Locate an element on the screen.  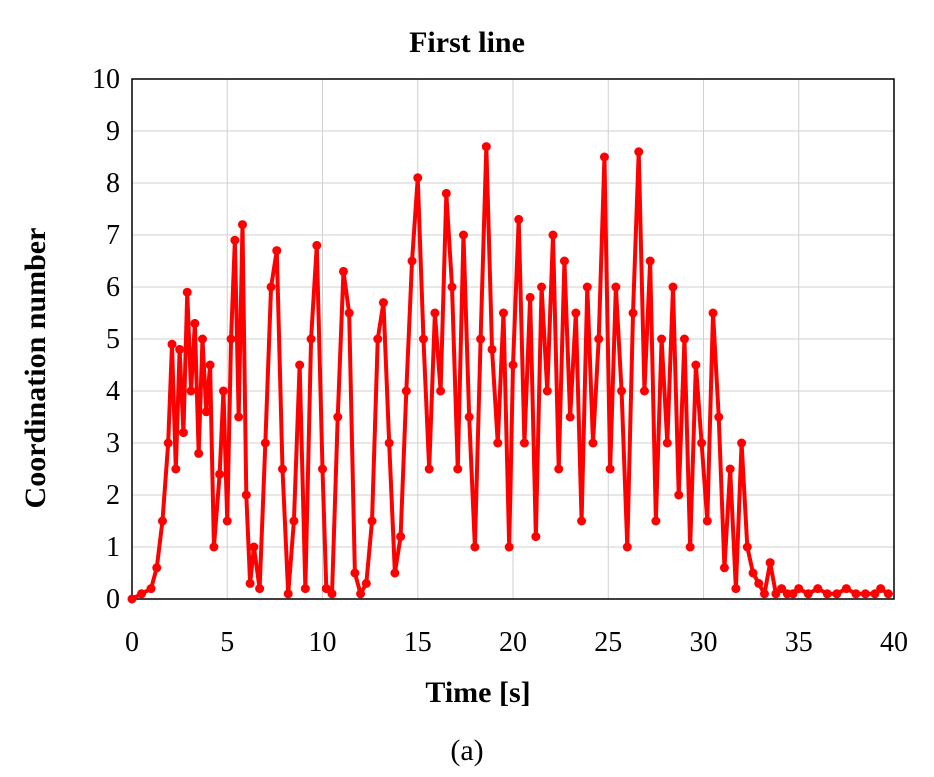
y-tick-label: 8 is located at coordinates (113, 183).